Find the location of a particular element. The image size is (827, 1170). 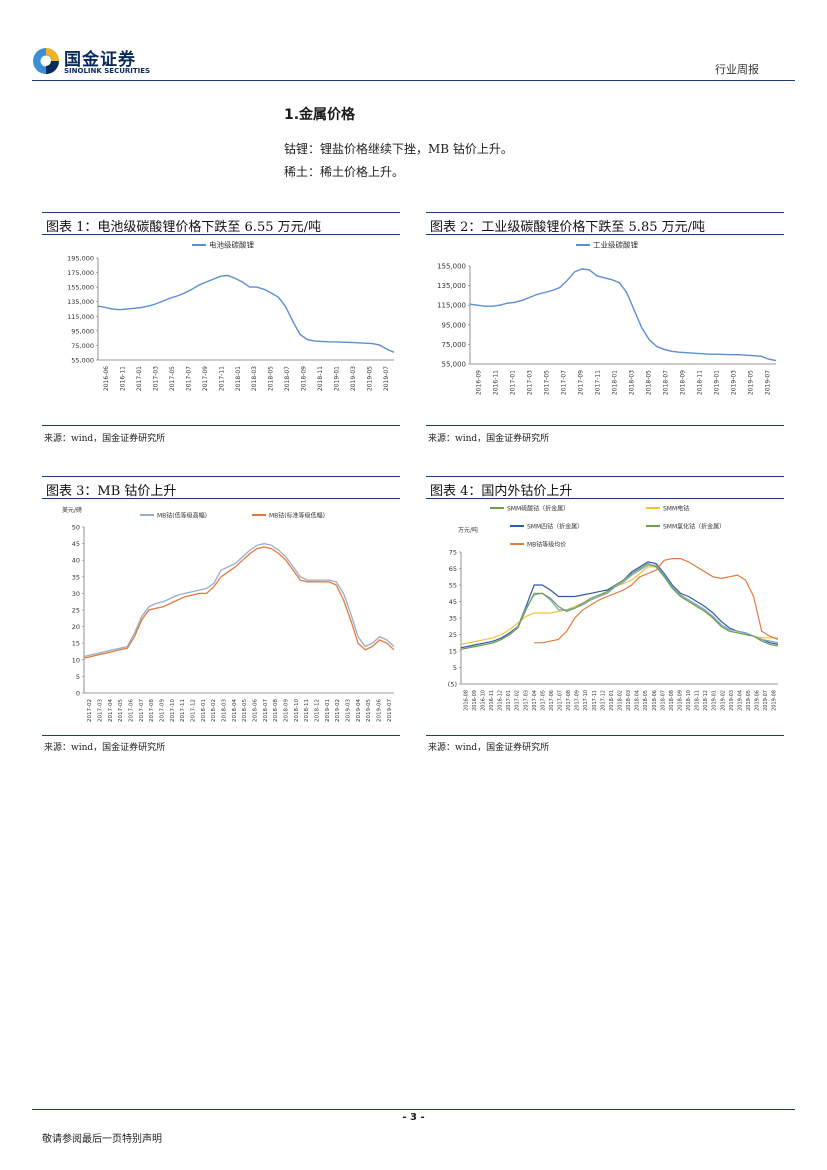

x-tick-label: 2018-05 is located at coordinates (649, 382).